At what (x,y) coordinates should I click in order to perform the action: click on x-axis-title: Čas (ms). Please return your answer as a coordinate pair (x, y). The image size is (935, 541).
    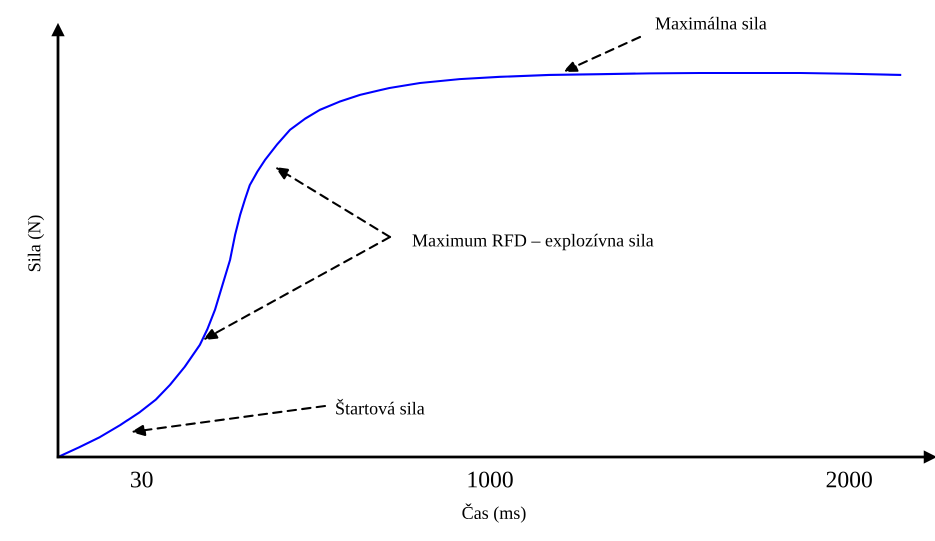
    Looking at the image, I should click on (494, 513).